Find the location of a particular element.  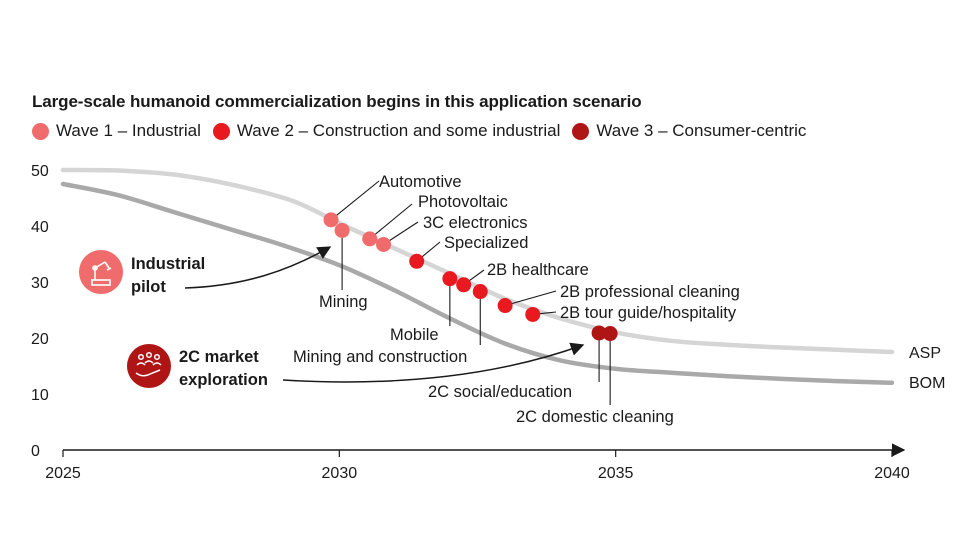

point-2b-tour-guide-hospitality is located at coordinates (533, 314).